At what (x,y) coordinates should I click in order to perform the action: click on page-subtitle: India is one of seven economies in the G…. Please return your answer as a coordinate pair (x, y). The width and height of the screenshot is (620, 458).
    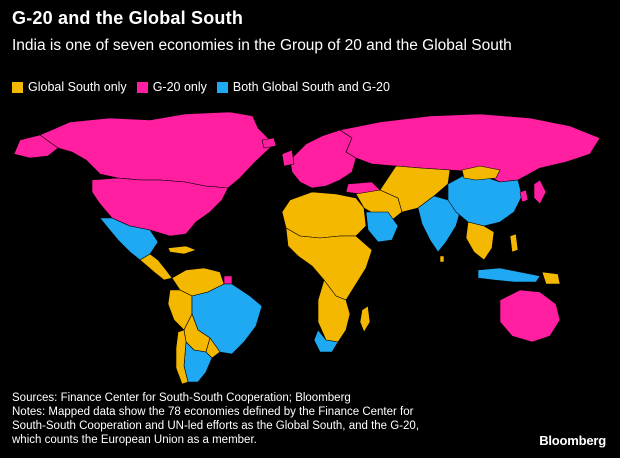
    Looking at the image, I should click on (262, 45).